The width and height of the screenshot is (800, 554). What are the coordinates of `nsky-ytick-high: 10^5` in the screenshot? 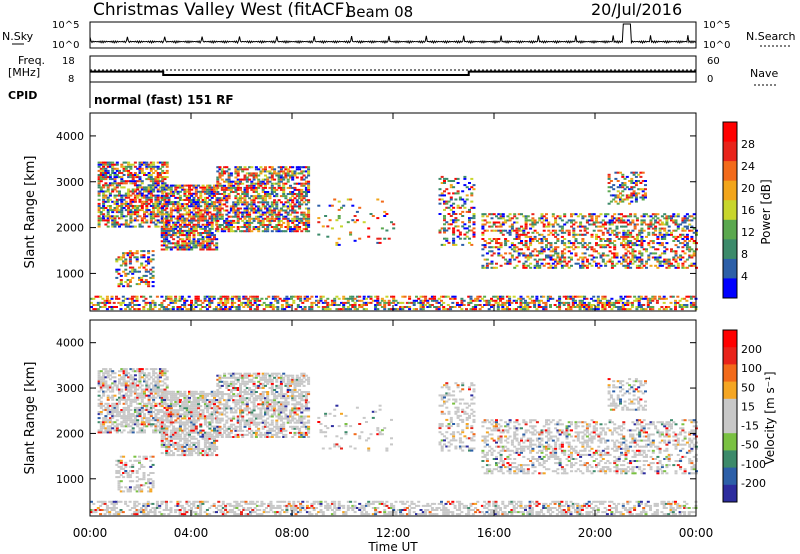 It's located at (65, 25).